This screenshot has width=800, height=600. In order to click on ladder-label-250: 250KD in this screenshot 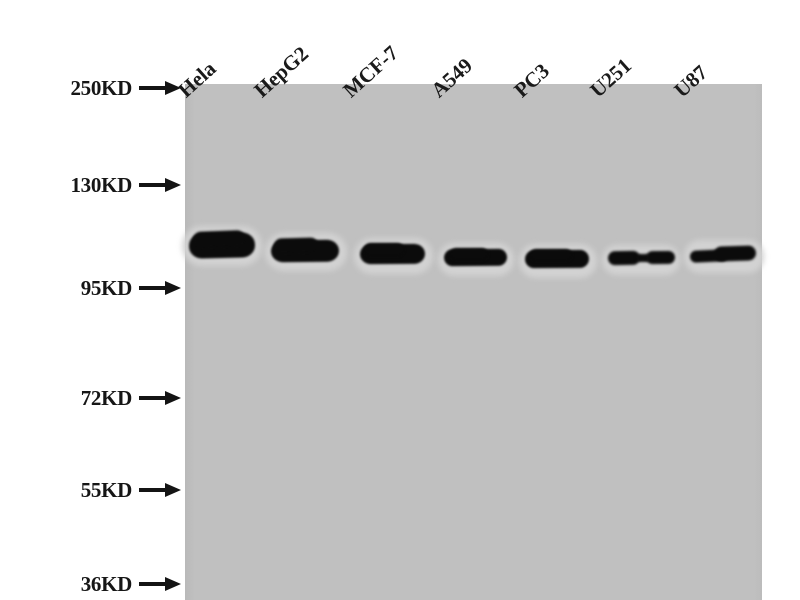, I will do `click(101, 87)`.